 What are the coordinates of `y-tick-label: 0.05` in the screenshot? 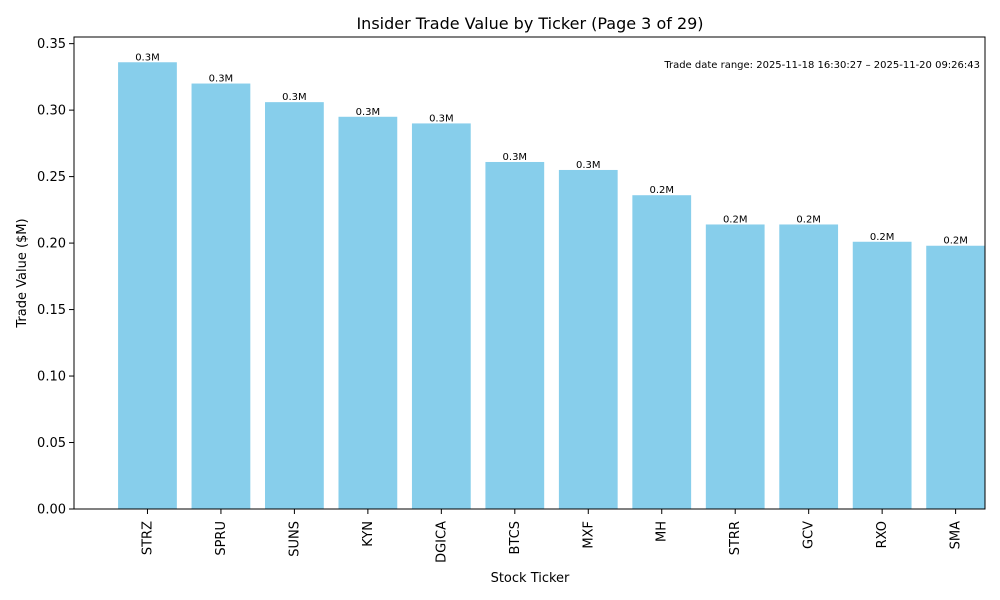 It's located at (51, 443).